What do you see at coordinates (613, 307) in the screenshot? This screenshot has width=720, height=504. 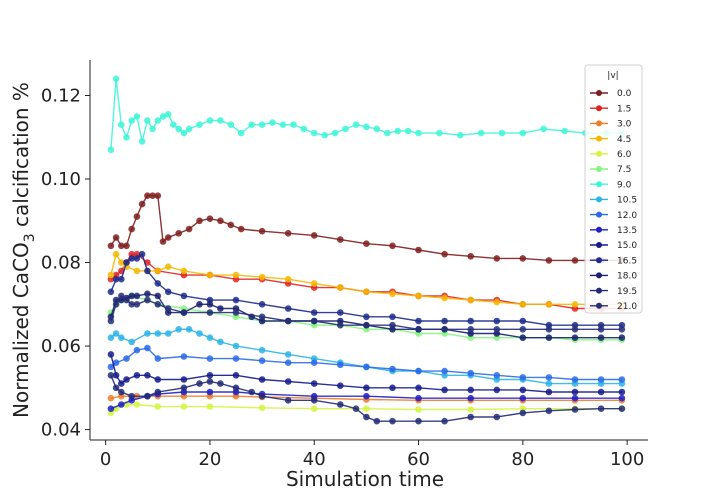 I see `legend-entry: 21.0` at bounding box center [613, 307].